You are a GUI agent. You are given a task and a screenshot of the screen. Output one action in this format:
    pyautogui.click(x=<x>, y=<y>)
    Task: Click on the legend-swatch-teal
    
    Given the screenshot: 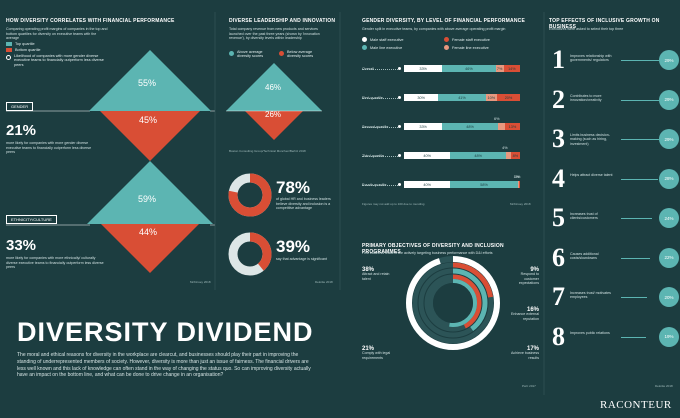 What is the action you would take?
    pyautogui.click(x=9, y=44)
    